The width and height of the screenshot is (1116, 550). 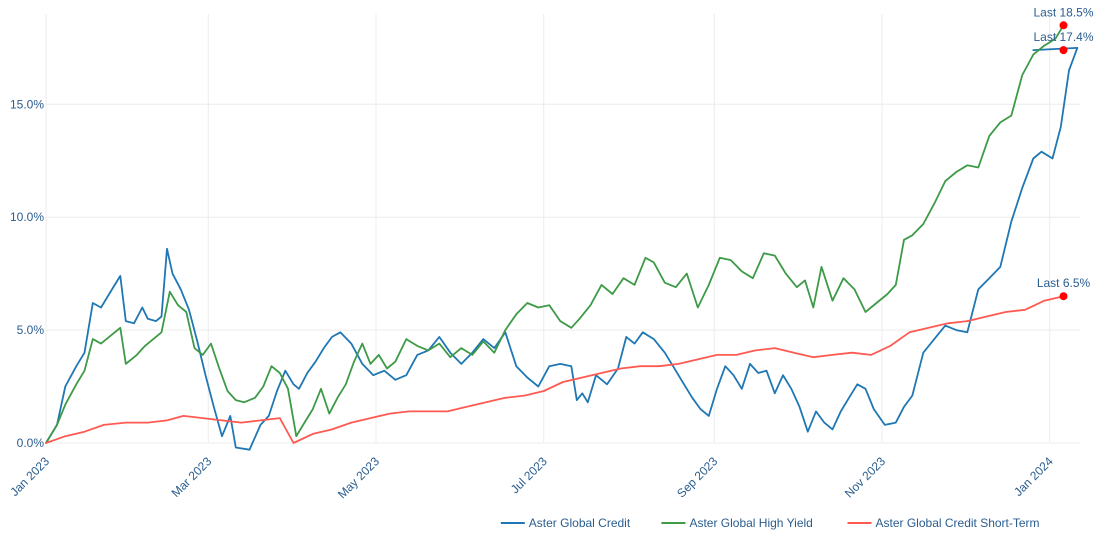 What do you see at coordinates (1063, 37) in the screenshot?
I see `last-value-label: Last 17.4%` at bounding box center [1063, 37].